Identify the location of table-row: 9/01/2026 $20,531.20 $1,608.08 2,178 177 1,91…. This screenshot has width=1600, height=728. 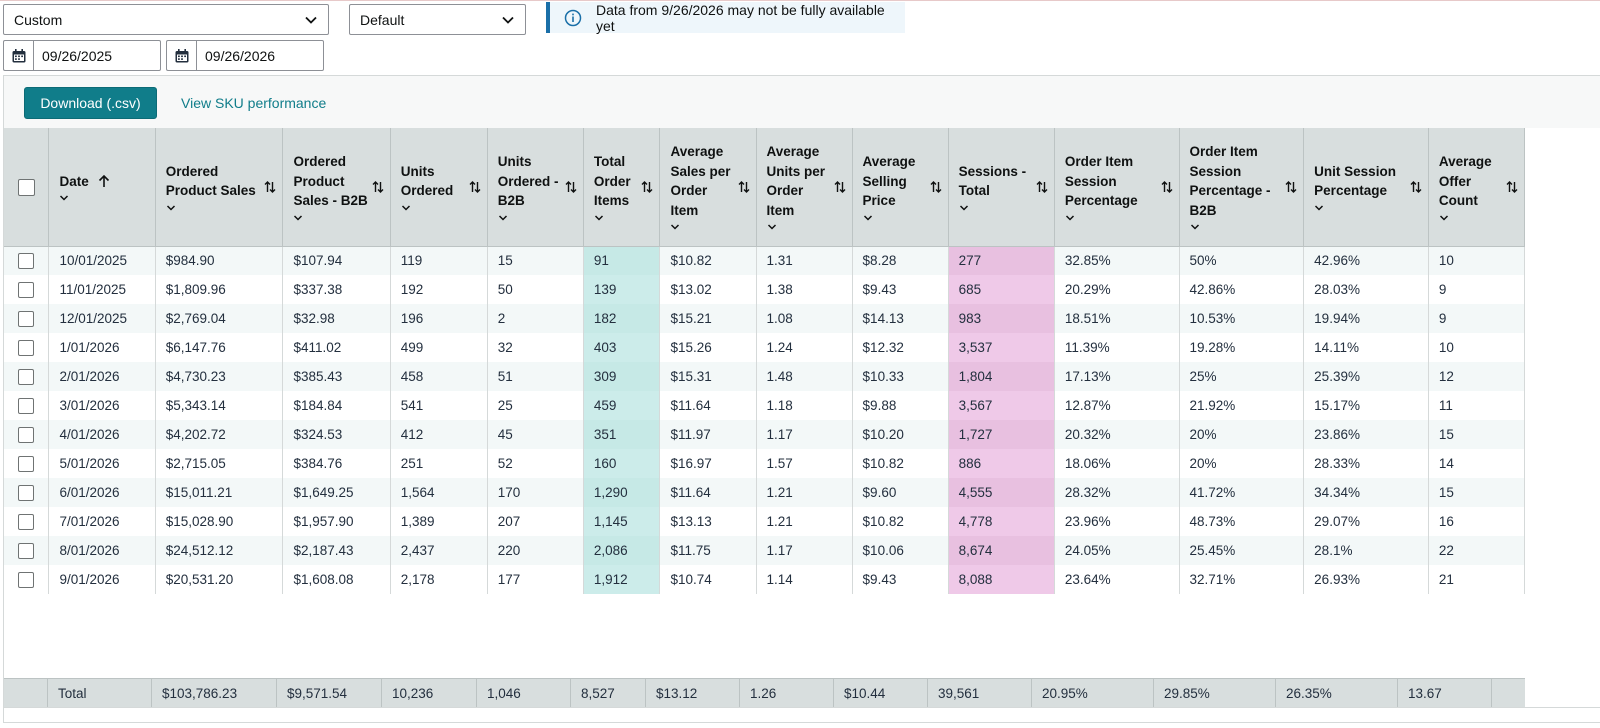
(765, 579).